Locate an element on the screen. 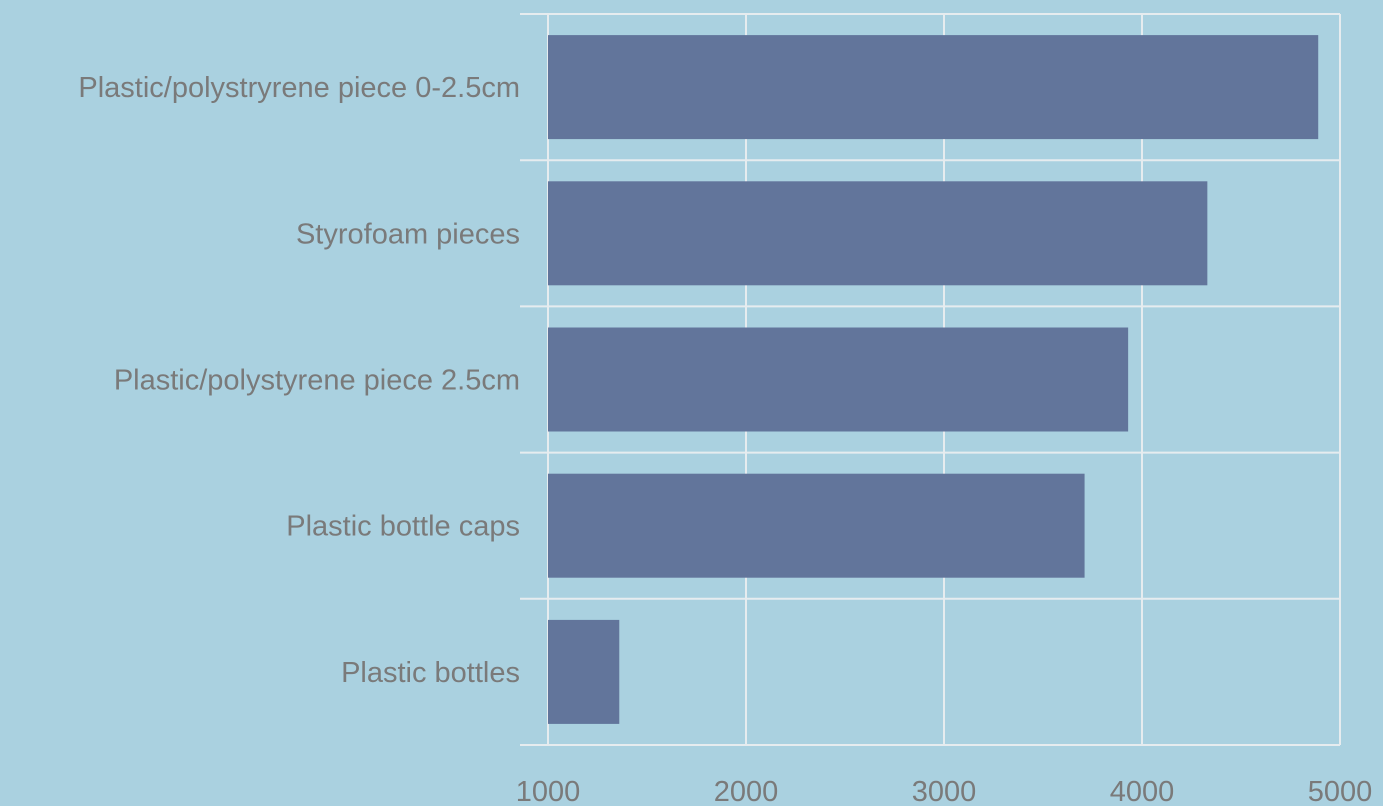 The image size is (1383, 806). category-label: Plastic bottle caps is located at coordinates (403, 527).